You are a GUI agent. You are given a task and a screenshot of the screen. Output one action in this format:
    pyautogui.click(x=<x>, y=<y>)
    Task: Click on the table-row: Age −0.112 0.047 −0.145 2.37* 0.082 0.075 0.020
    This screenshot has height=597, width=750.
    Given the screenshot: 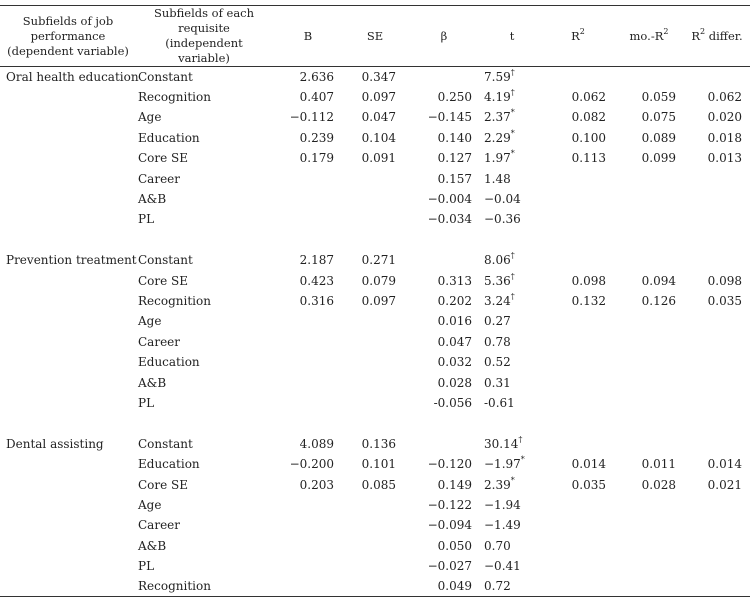 What is the action you would take?
    pyautogui.click(x=375, y=117)
    